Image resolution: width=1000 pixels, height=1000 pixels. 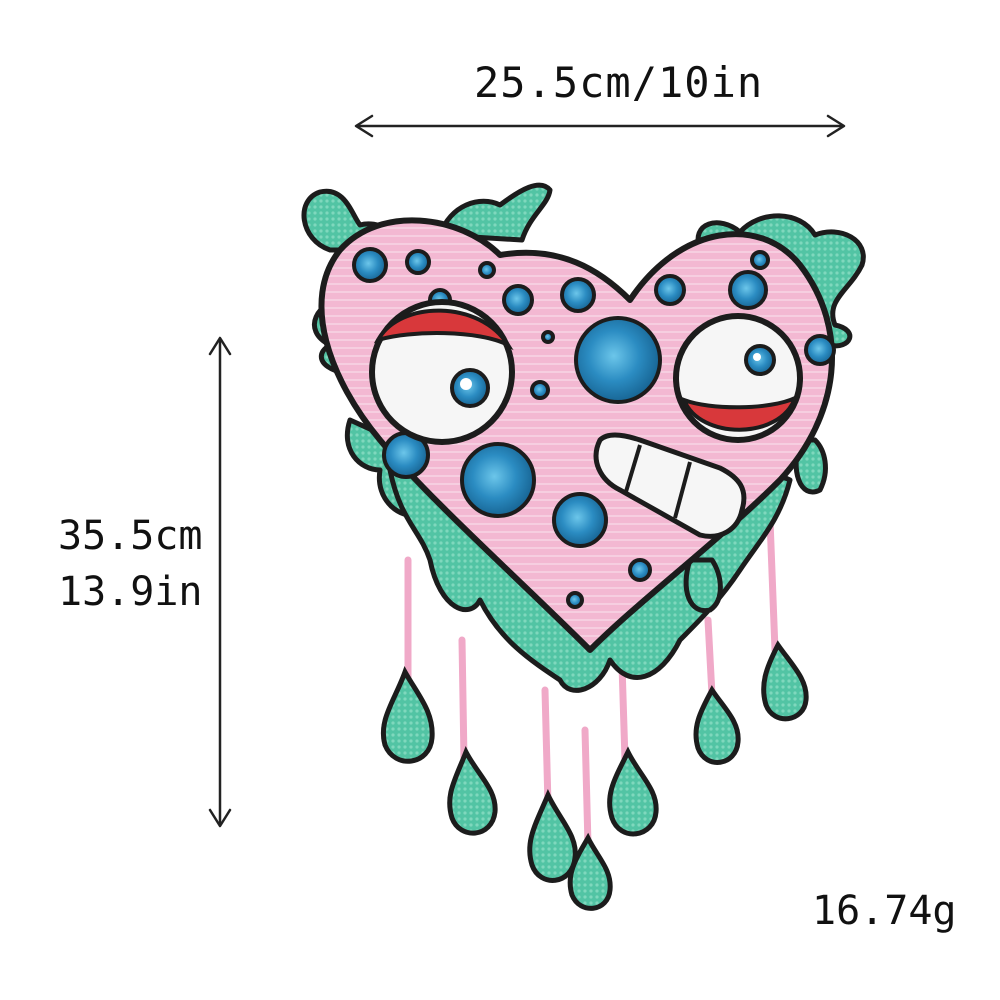 What do you see at coordinates (884, 911) in the screenshot?
I see `weight-label: 16.74g` at bounding box center [884, 911].